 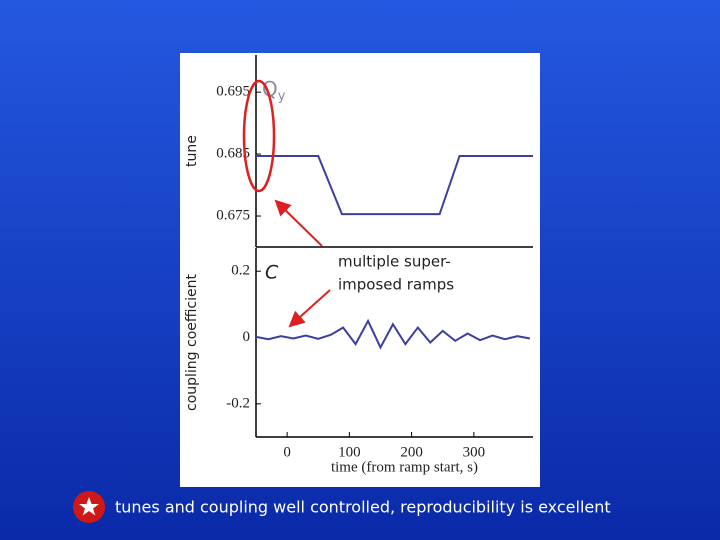 What do you see at coordinates (89, 506) in the screenshot?
I see `bullet-star` at bounding box center [89, 506].